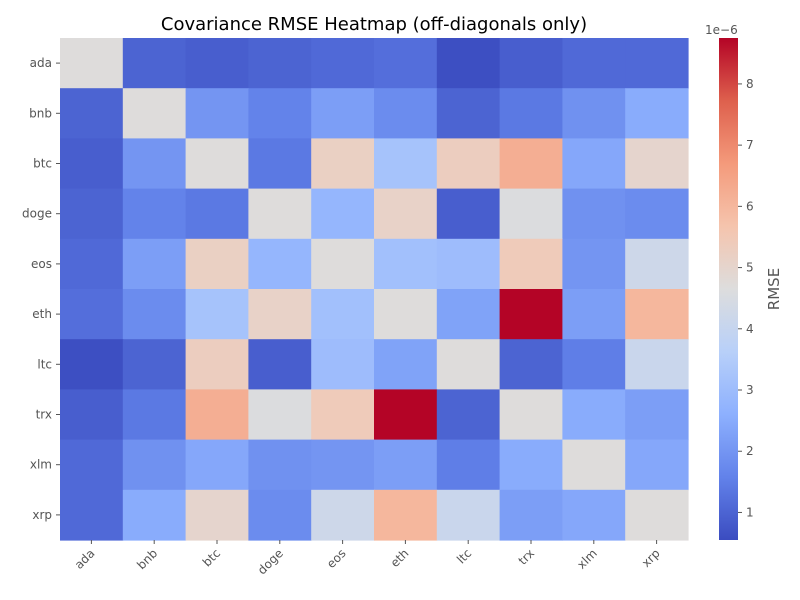 This screenshot has height=600, width=800. I want to click on y-tick-label: trx, so click(44, 415).